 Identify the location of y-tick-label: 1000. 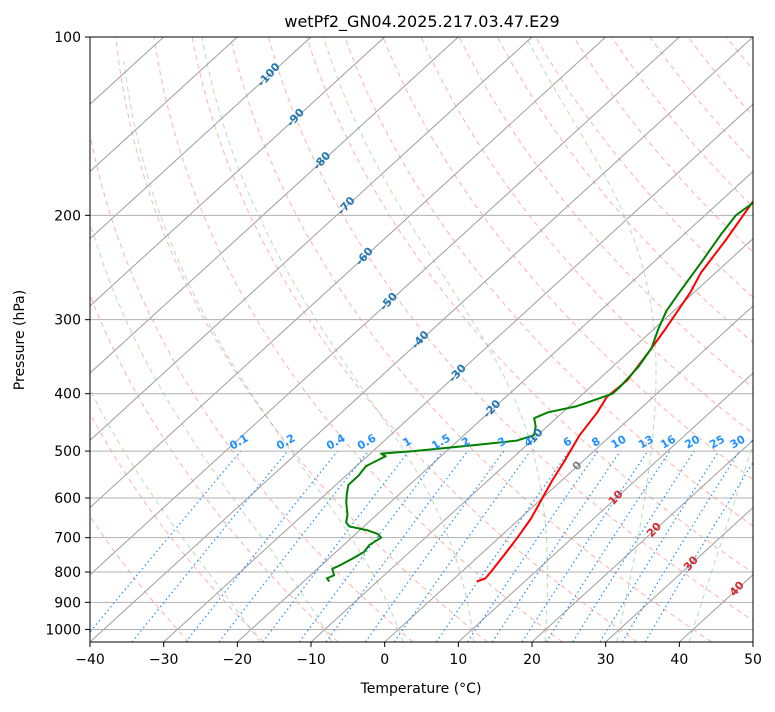
(63, 630).